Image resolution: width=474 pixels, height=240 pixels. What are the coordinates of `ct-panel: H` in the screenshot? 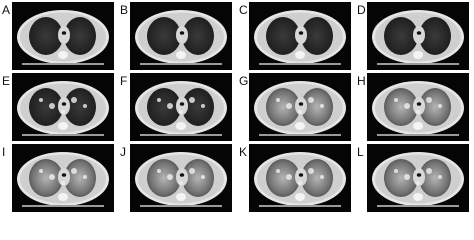 It's located at (413, 107).